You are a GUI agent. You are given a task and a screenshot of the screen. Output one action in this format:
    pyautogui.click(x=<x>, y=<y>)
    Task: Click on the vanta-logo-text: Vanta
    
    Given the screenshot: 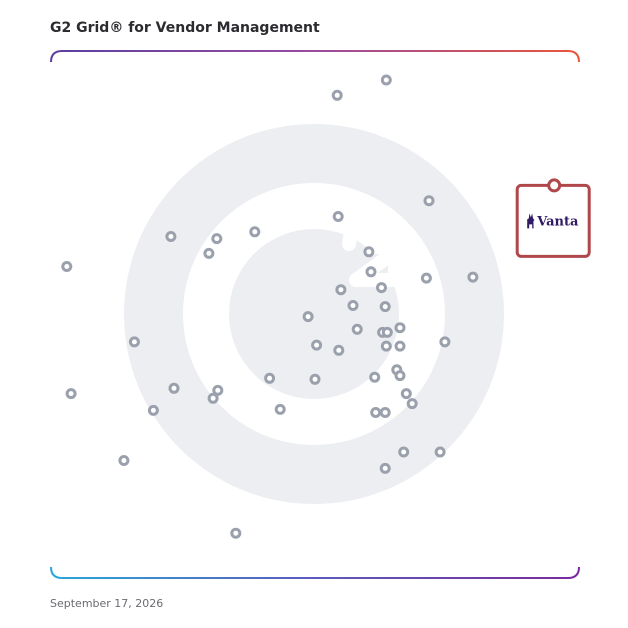 What is the action you would take?
    pyautogui.click(x=557, y=221)
    